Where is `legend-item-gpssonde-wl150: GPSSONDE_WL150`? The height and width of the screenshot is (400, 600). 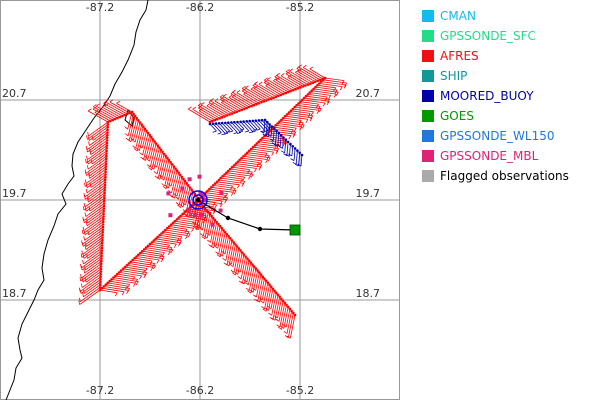 legend-item-gpssonde-wl150: GPSSONDE_WL150 is located at coordinates (510, 136).